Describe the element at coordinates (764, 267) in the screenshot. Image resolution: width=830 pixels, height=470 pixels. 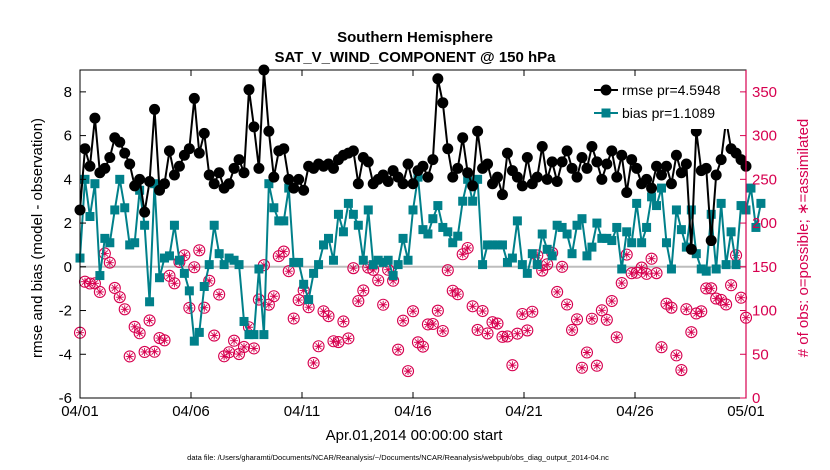
I see `y-tick-label-right: 150` at that location.